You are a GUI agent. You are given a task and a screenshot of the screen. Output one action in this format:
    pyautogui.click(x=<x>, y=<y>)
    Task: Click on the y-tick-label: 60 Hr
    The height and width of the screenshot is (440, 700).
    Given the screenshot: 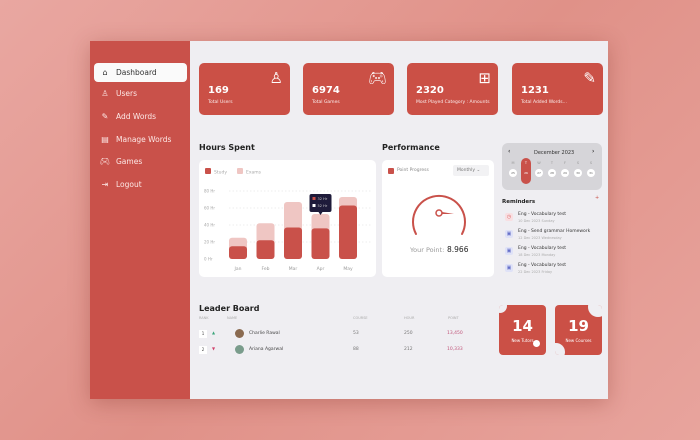 What is the action you would take?
    pyautogui.click(x=209, y=208)
    